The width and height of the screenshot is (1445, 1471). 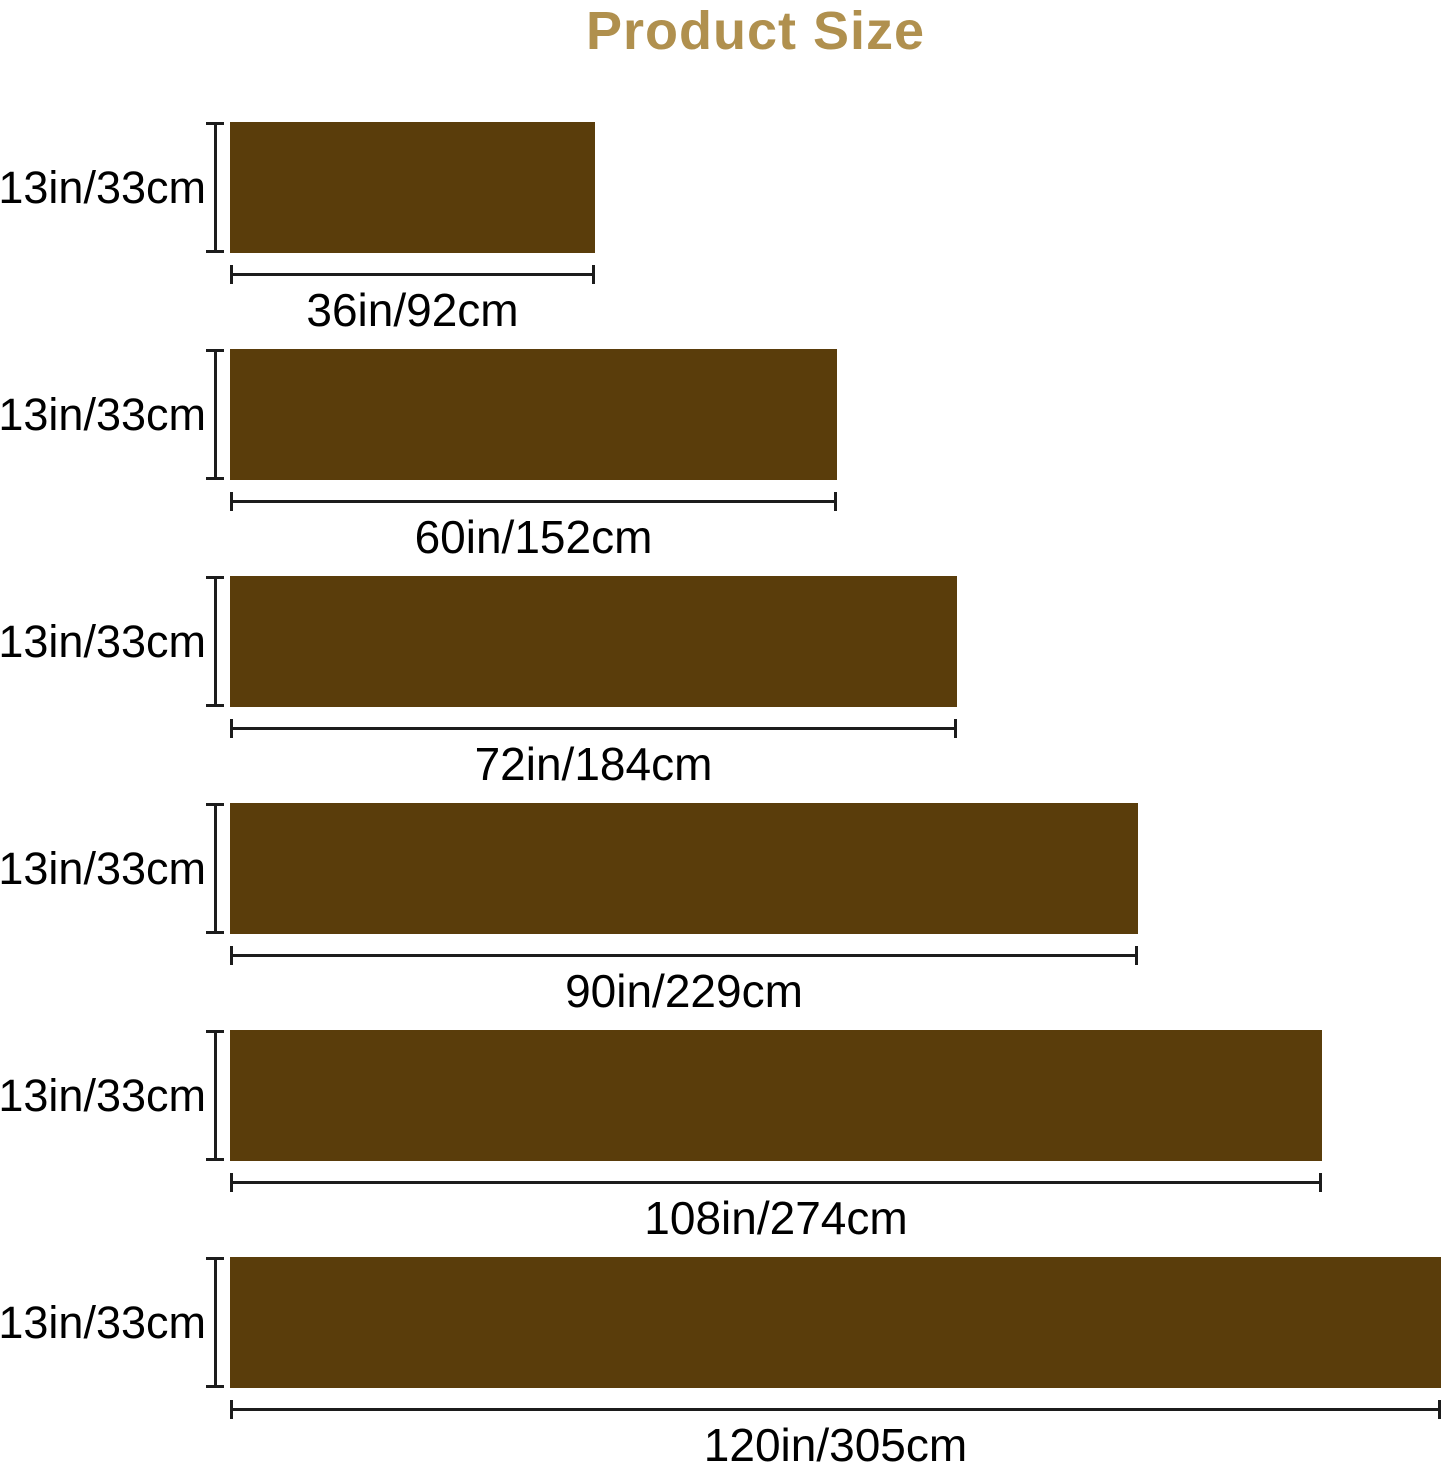 I want to click on bar-column: 108in/274cm, so click(x=776, y=1136).